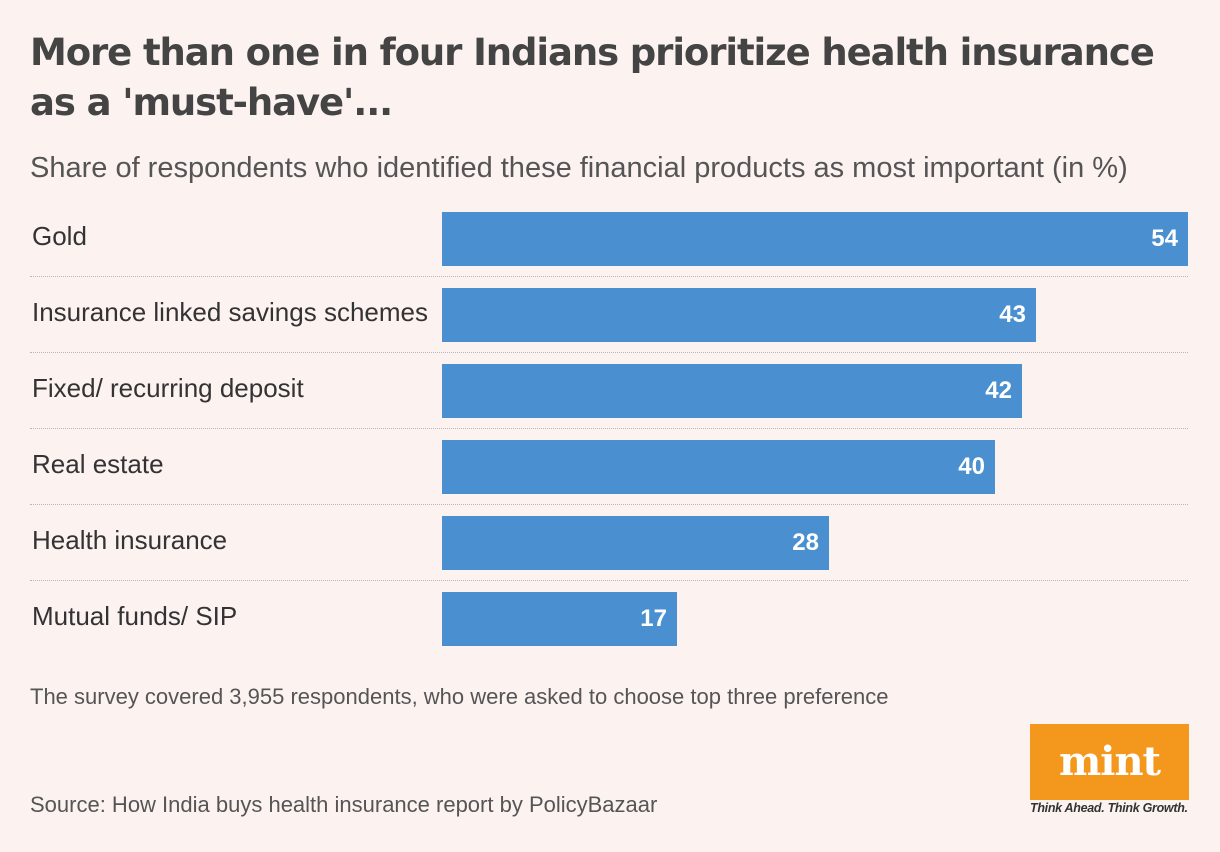  What do you see at coordinates (1012, 314) in the screenshot?
I see `bar-value-label: 43` at bounding box center [1012, 314].